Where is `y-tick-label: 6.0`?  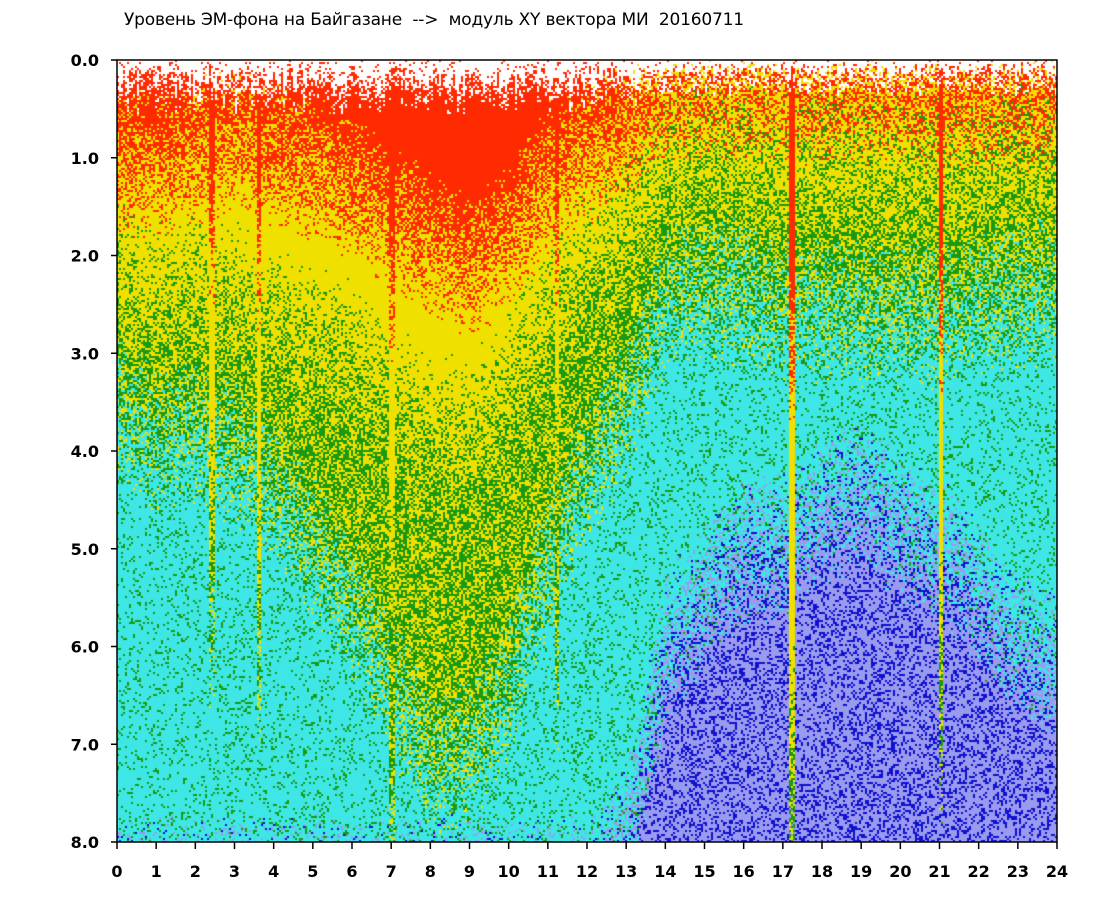 y-tick-label: 6.0 is located at coordinates (85, 647).